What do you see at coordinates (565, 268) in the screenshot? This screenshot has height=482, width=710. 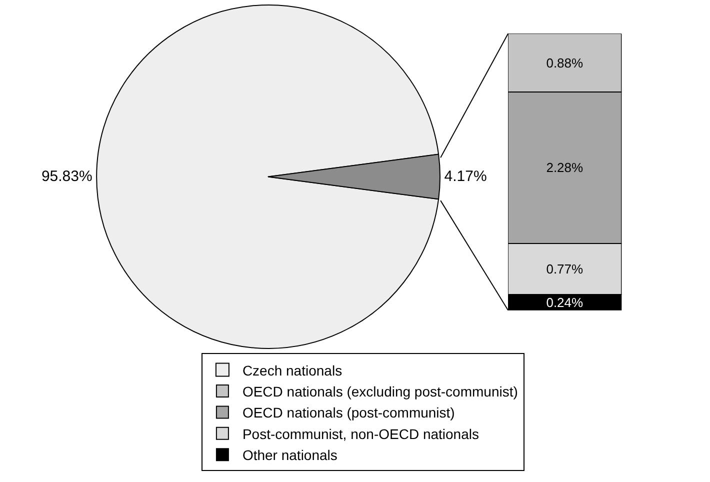 I see `data-label: 0.77%` at bounding box center [565, 268].